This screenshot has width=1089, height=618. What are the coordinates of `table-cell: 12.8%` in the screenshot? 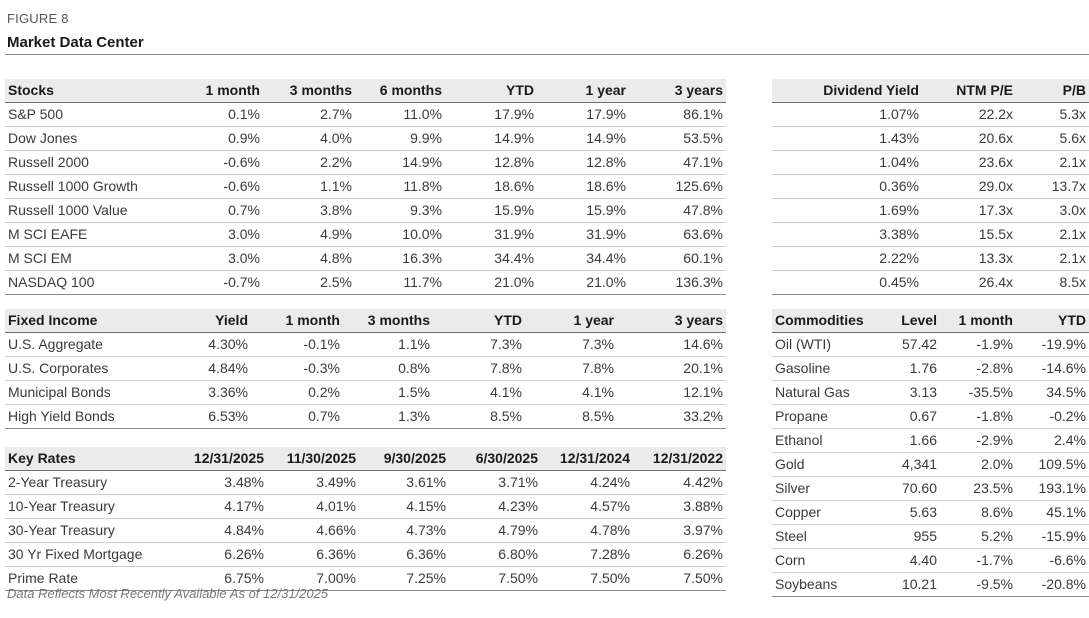 It's located at (583, 162).